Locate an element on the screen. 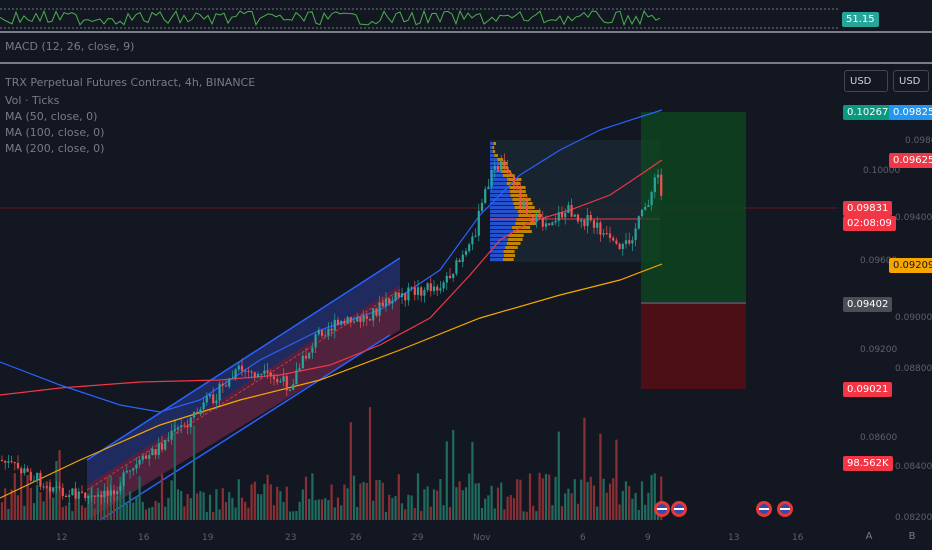 This screenshot has height=550, width=932. event-markers is located at coordinates (723, 509).